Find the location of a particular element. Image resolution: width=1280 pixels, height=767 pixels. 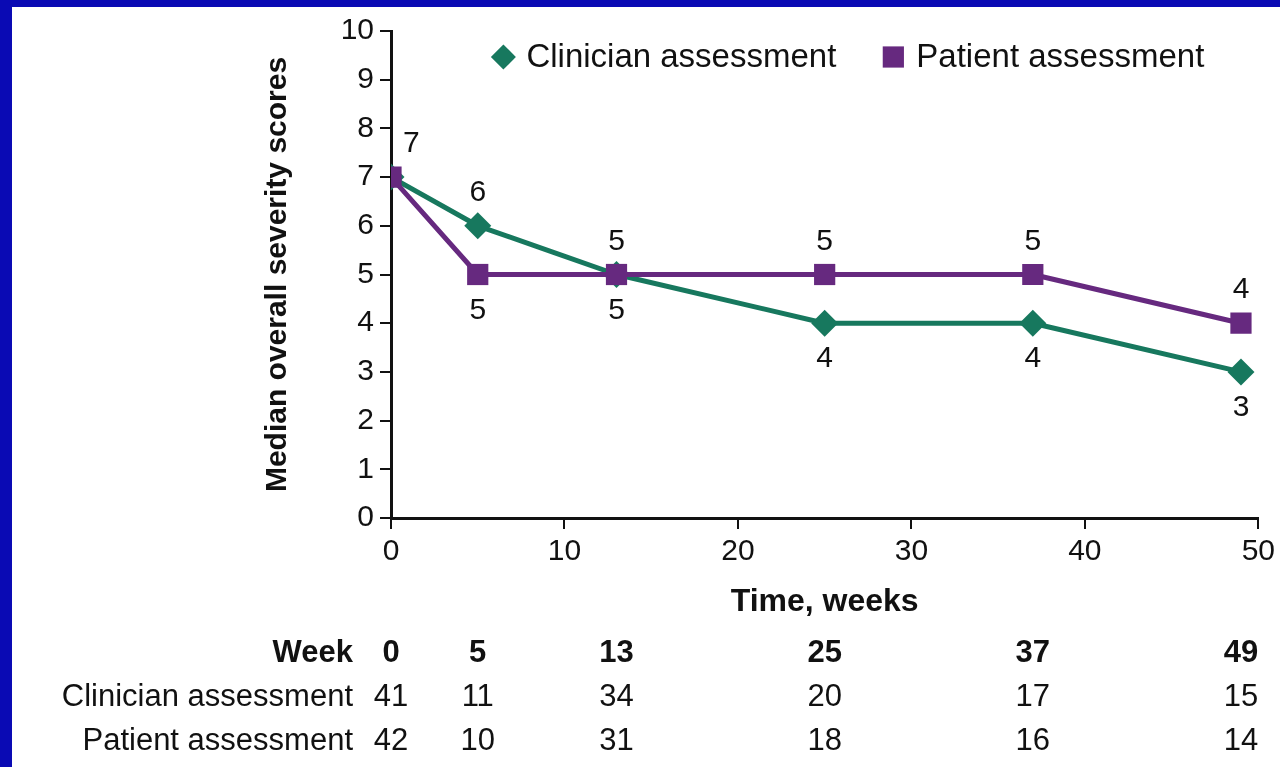

text: 34 is located at coordinates (616, 696).